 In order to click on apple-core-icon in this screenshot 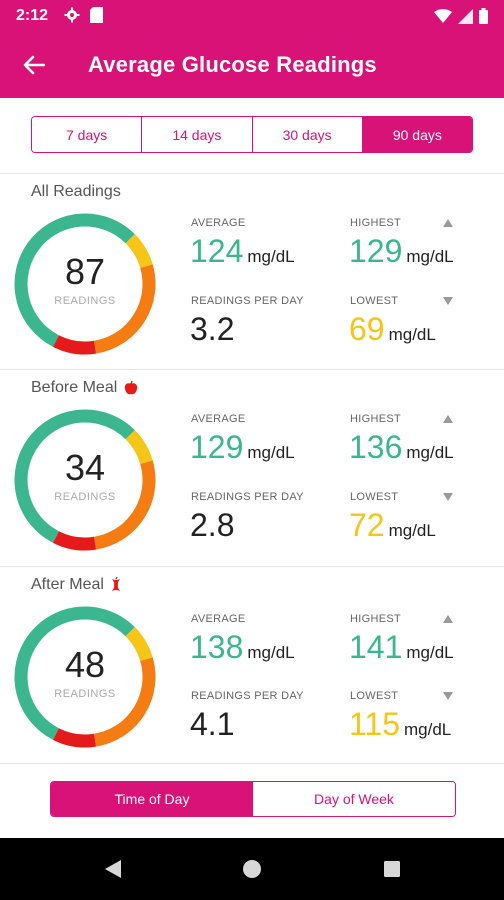, I will do `click(115, 584)`.